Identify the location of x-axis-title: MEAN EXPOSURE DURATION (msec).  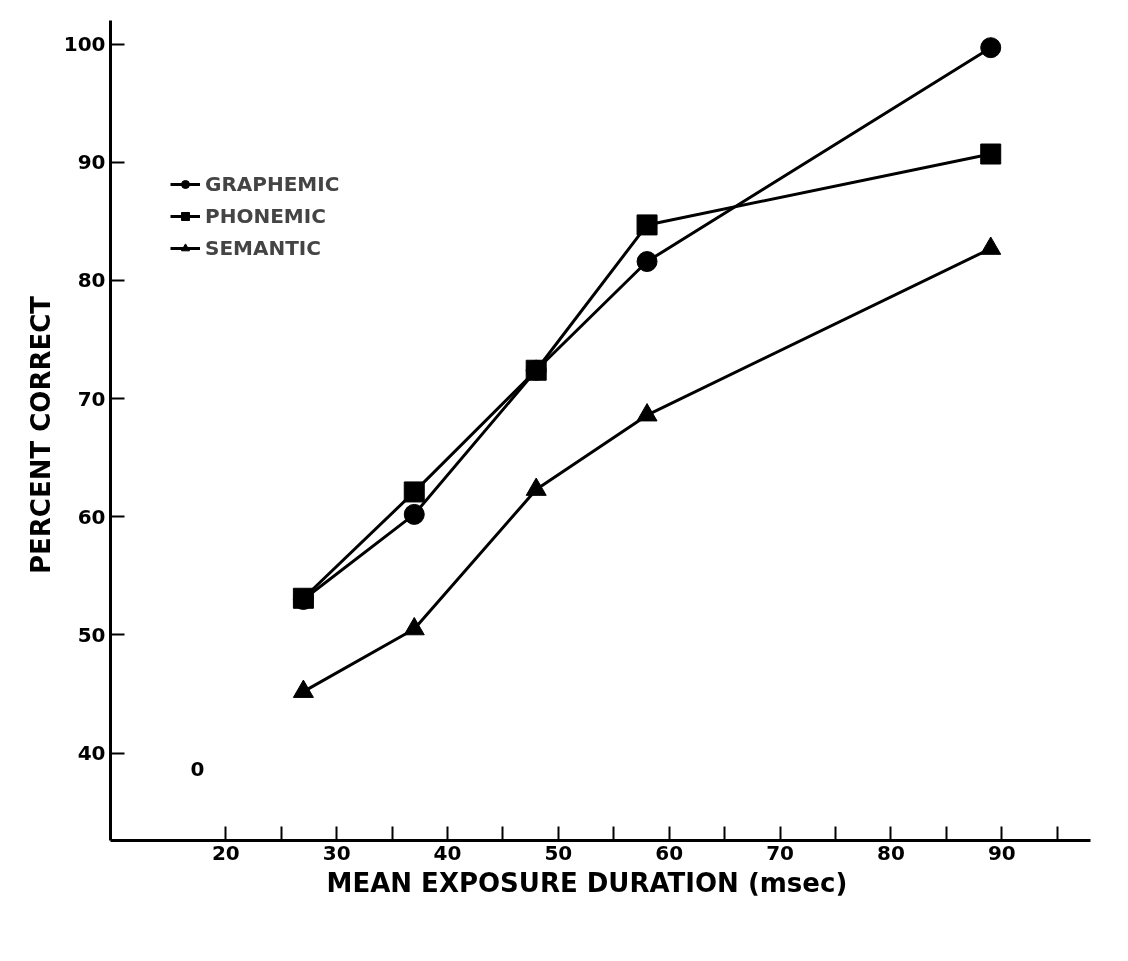
(587, 882).